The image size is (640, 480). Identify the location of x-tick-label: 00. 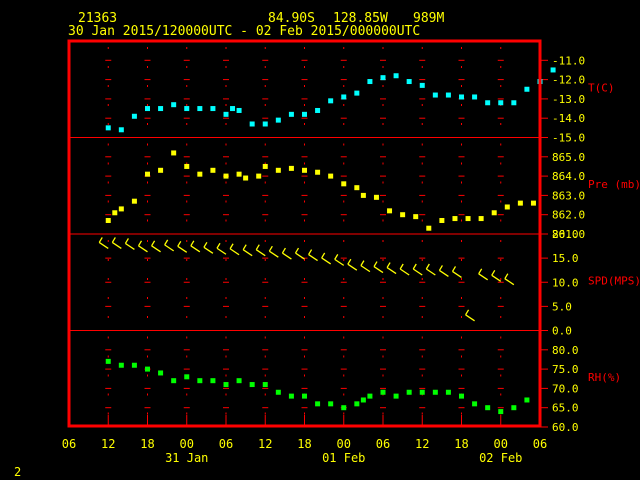
(344, 444).